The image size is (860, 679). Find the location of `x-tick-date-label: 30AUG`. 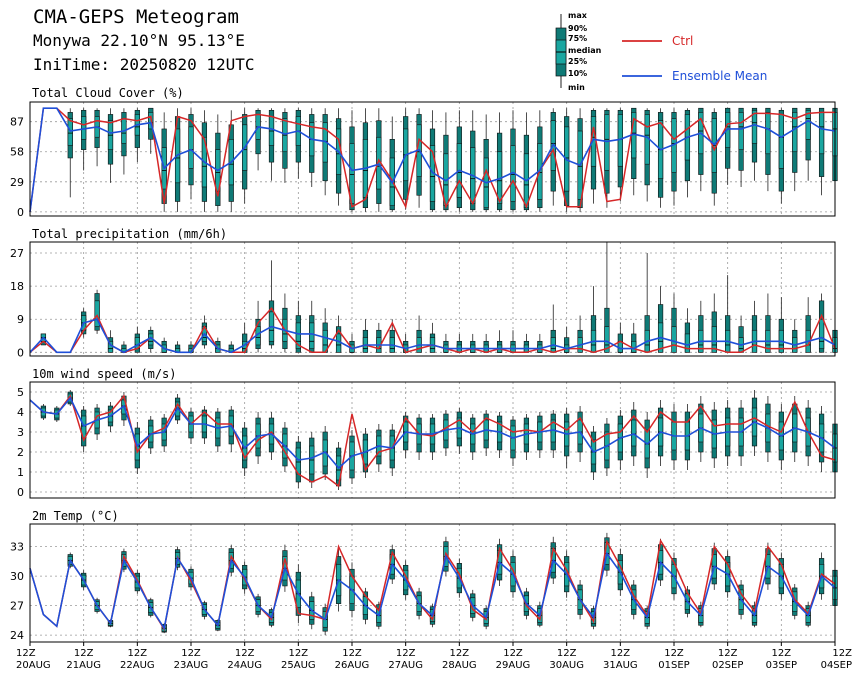

x-tick-date-label: 30AUG is located at coordinates (566, 665).